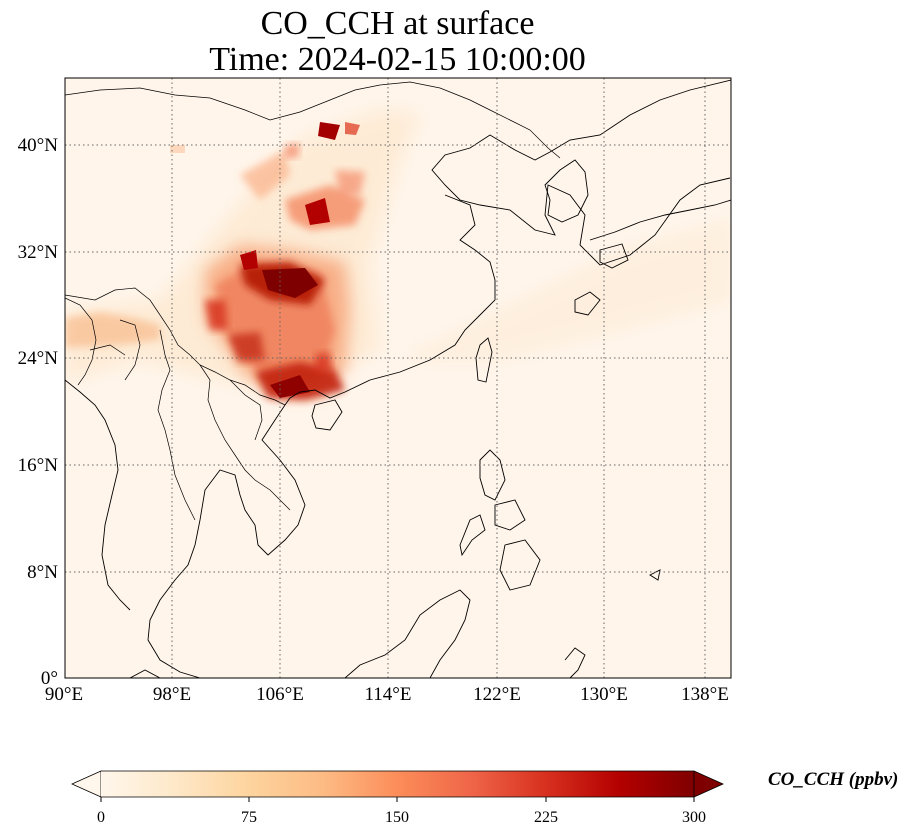  What do you see at coordinates (705, 694) in the screenshot?
I see `lon-tick-label: 138°E` at bounding box center [705, 694].